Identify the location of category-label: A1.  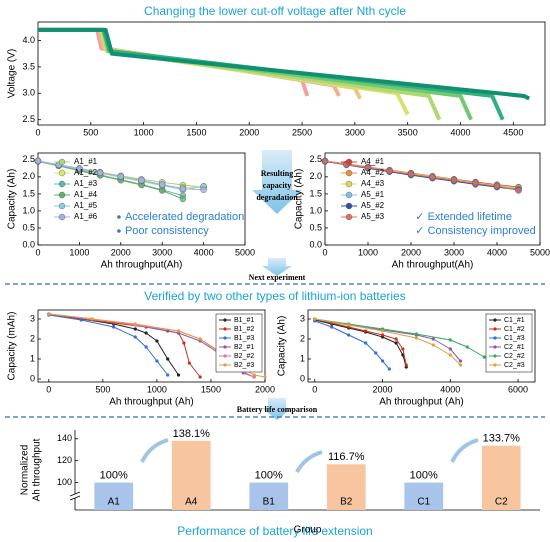
(114, 502).